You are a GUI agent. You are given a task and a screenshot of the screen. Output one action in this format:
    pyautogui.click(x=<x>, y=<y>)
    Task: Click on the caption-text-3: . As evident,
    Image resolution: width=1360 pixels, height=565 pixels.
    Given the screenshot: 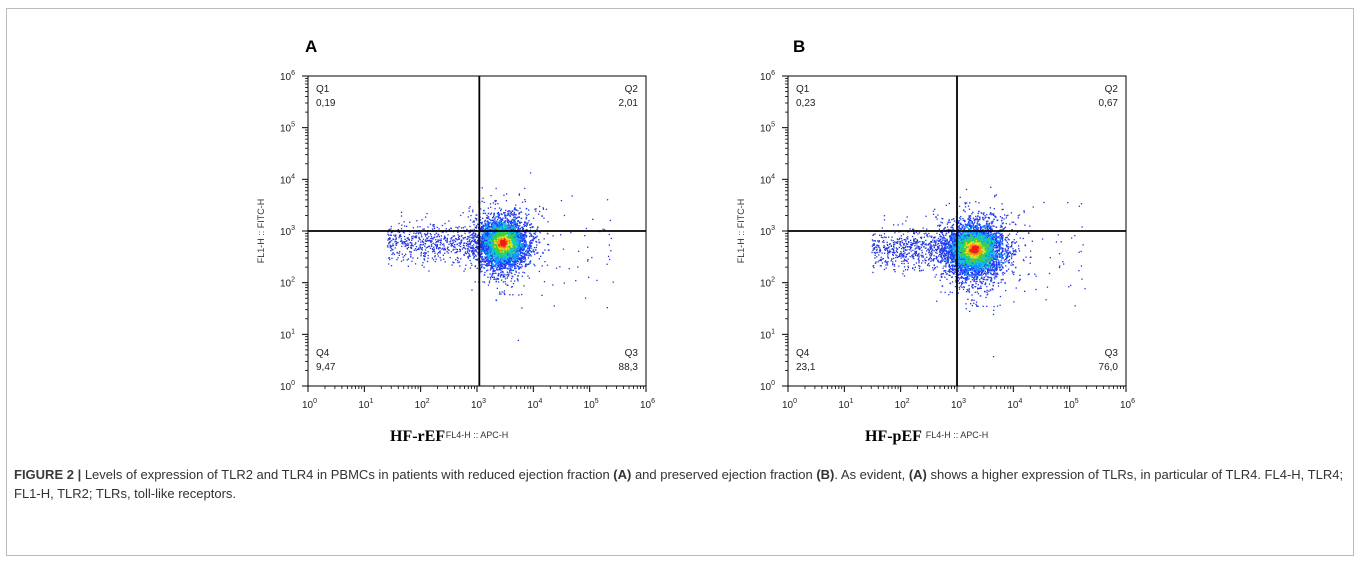 What is the action you would take?
    pyautogui.click(x=871, y=474)
    